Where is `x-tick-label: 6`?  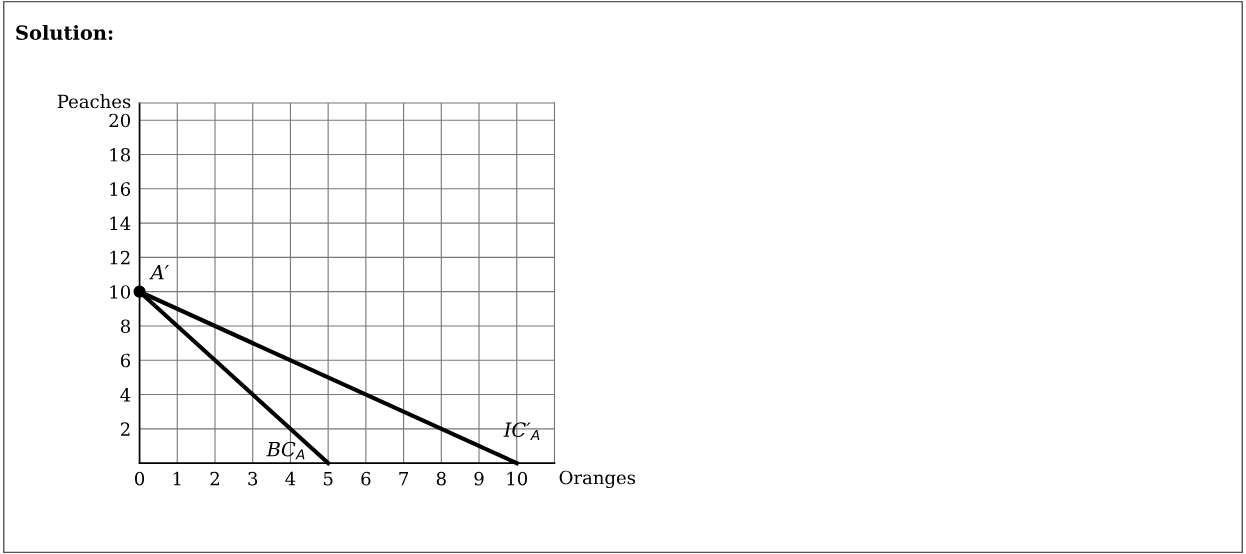 x-tick-label: 6 is located at coordinates (366, 478).